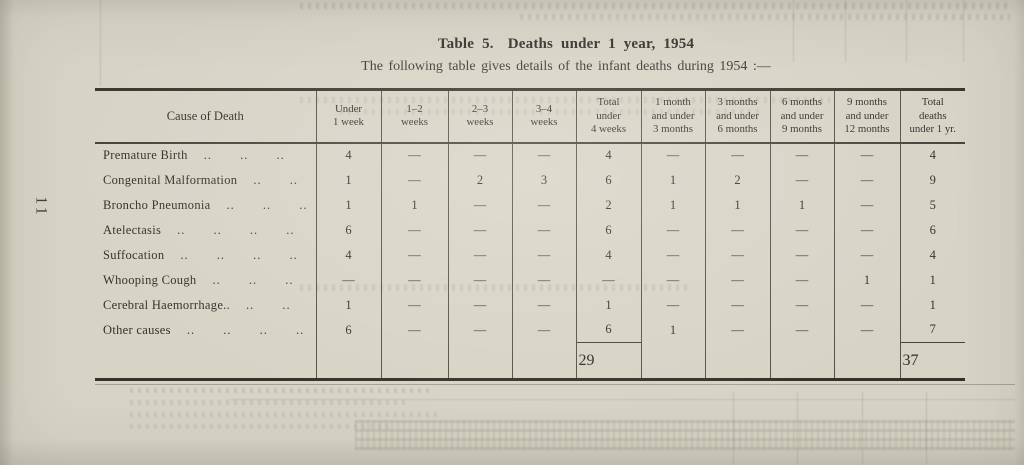  I want to click on table-row: Broncho Pneumonia.. .. .. 1 1— —2 1 1 1—5, so click(530, 205).